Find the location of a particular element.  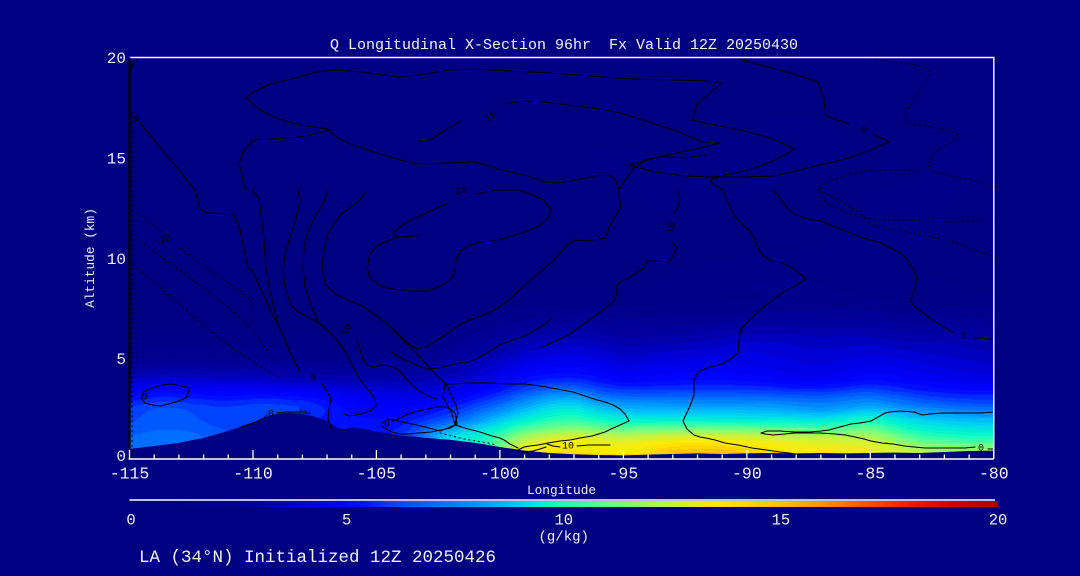

svg-text: -10 is located at coordinates (162, 241).